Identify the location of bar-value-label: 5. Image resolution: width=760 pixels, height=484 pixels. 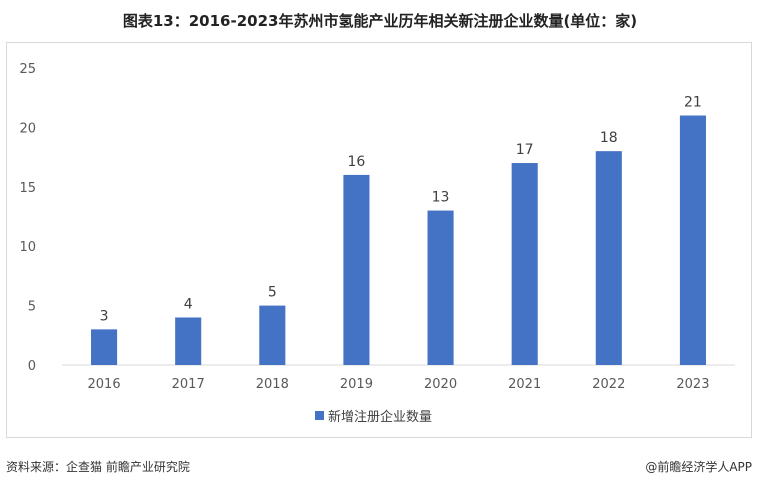
(272, 293).